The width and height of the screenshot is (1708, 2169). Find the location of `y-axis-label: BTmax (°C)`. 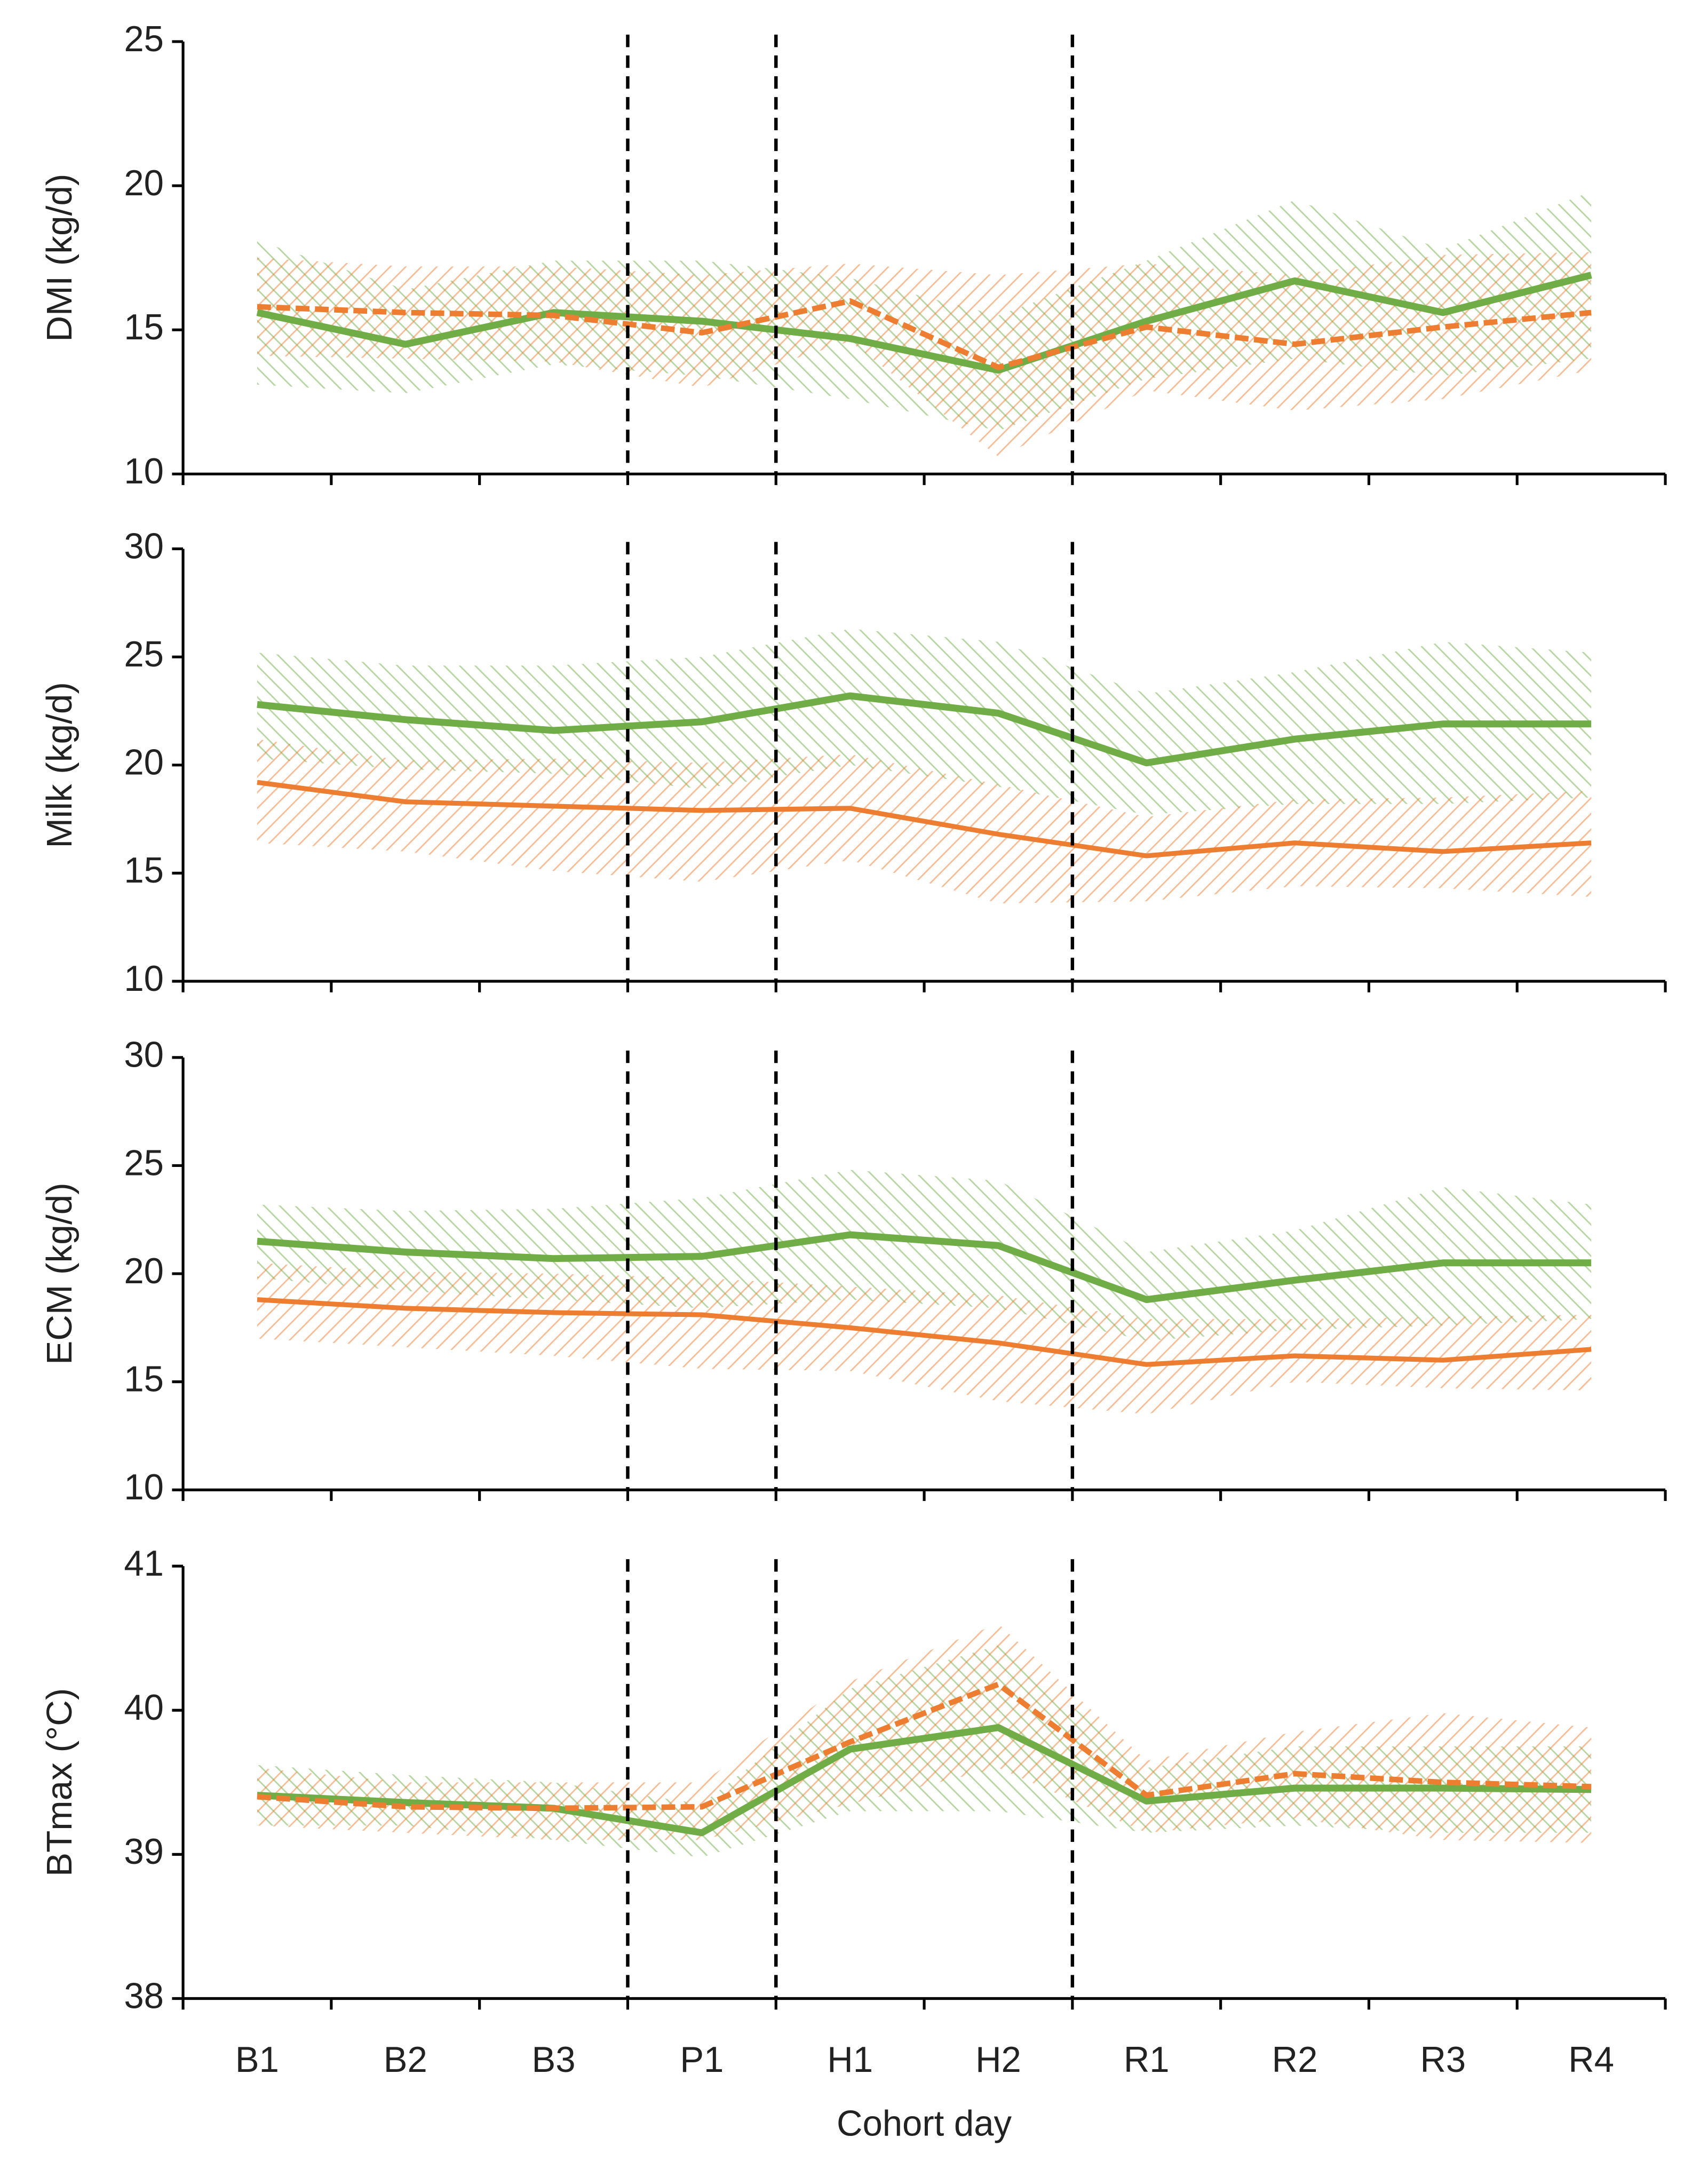

y-axis-label: BTmax (°C) is located at coordinates (59, 1782).